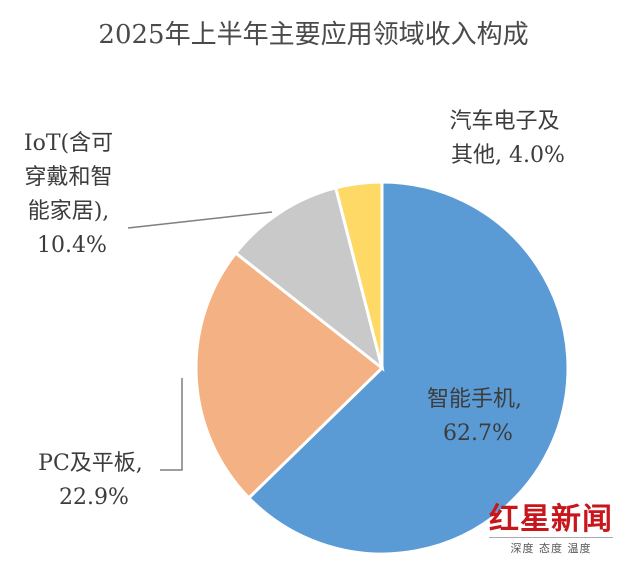 The image size is (627, 564). I want to click on label-pc: PC及平板, 22.9%, so click(94, 480).